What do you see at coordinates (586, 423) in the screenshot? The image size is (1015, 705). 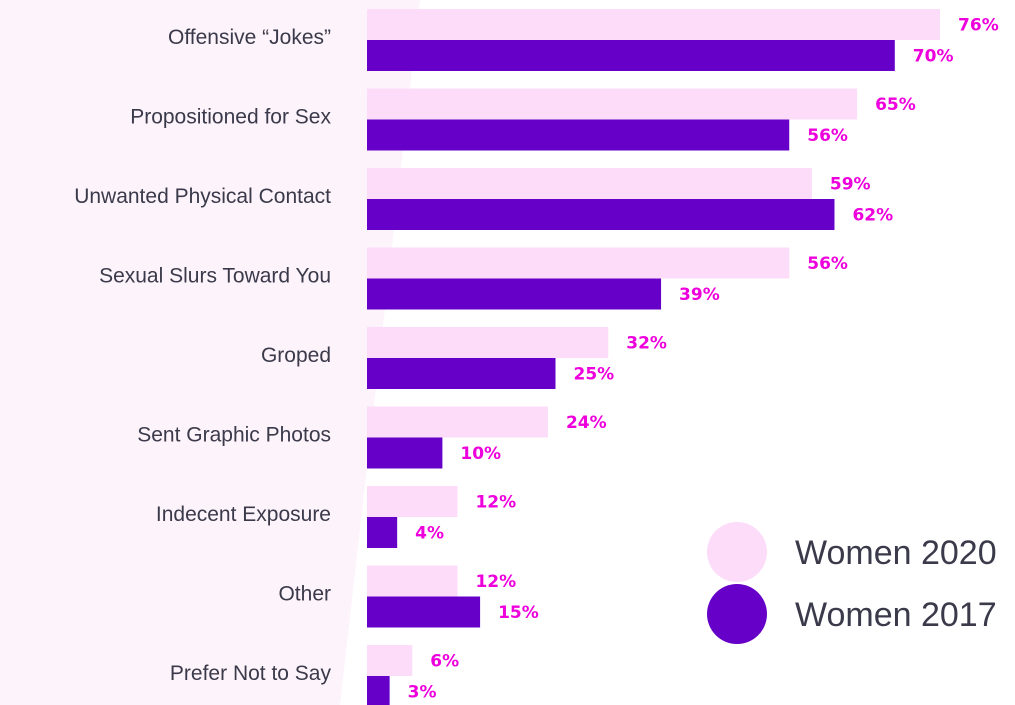 I see `value-label: 24%` at bounding box center [586, 423].